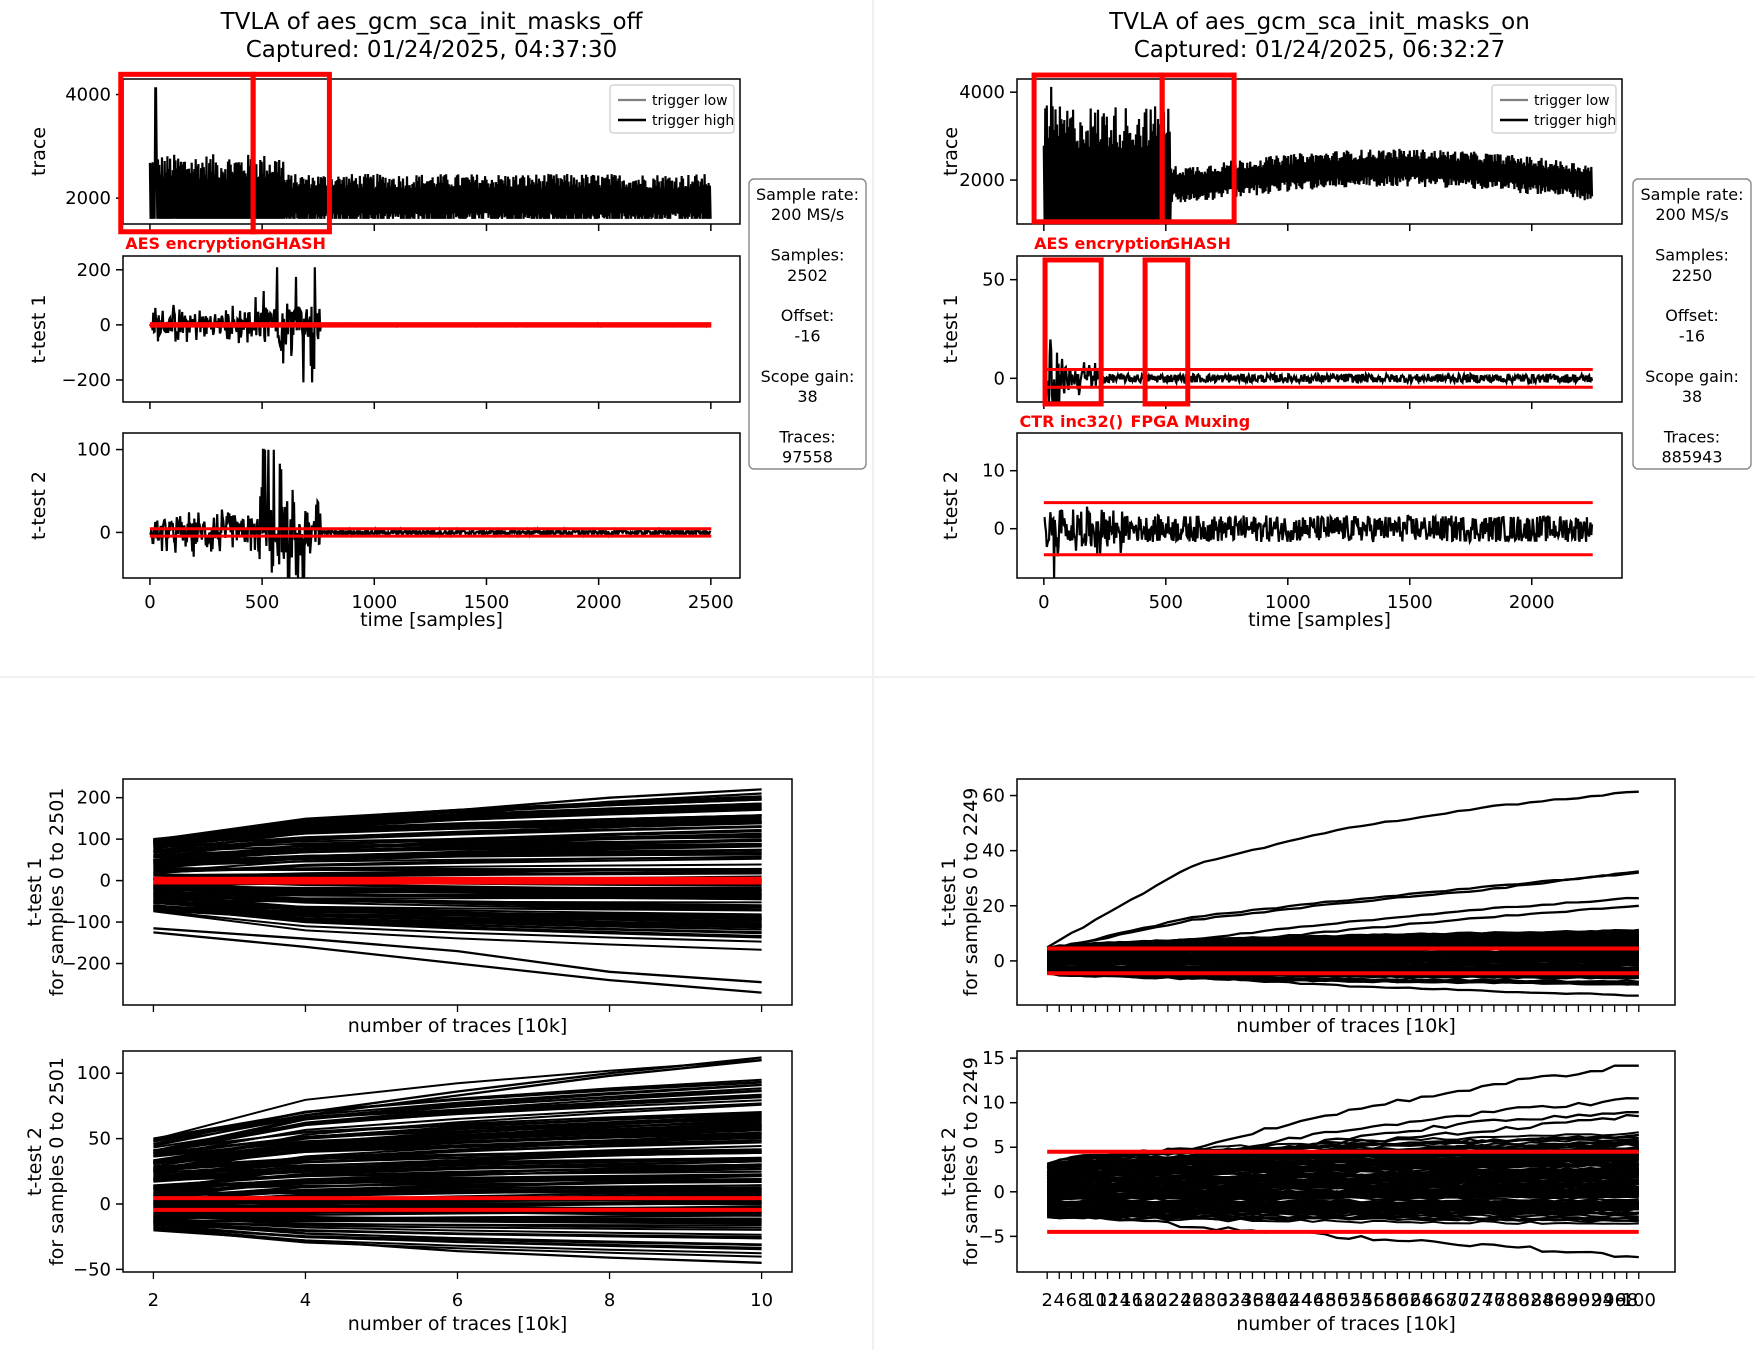  Describe the element at coordinates (432, 22) in the screenshot. I see `chart-title: TVLA of aes_gcm_sca_init_masks_off` at that location.